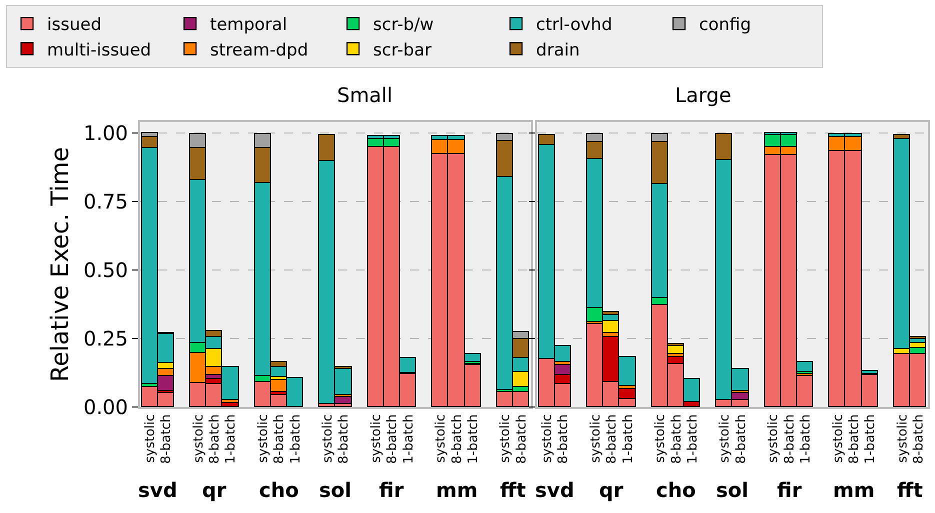 The height and width of the screenshot is (513, 935). What do you see at coordinates (574, 25) in the screenshot?
I see `legend-label: ctrl-ovhd` at bounding box center [574, 25].